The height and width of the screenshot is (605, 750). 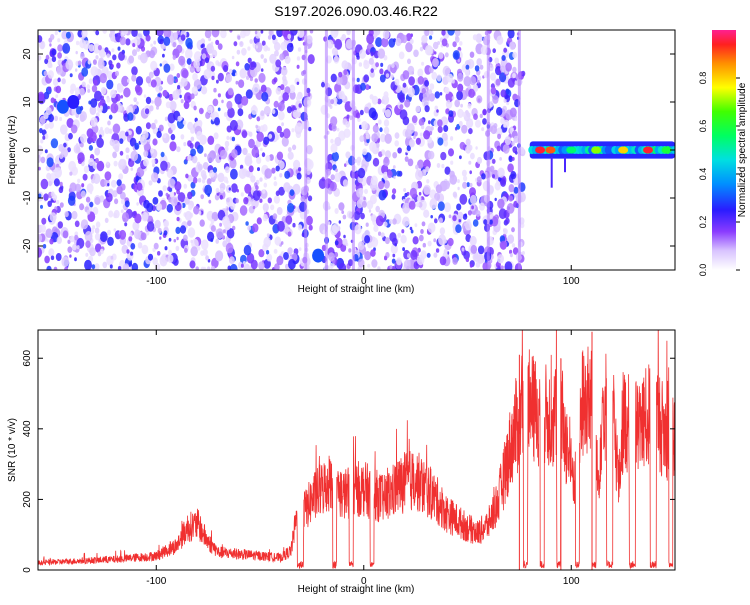 What do you see at coordinates (156, 281) in the screenshot?
I see `heatmap-xtick-label: -100` at bounding box center [156, 281].